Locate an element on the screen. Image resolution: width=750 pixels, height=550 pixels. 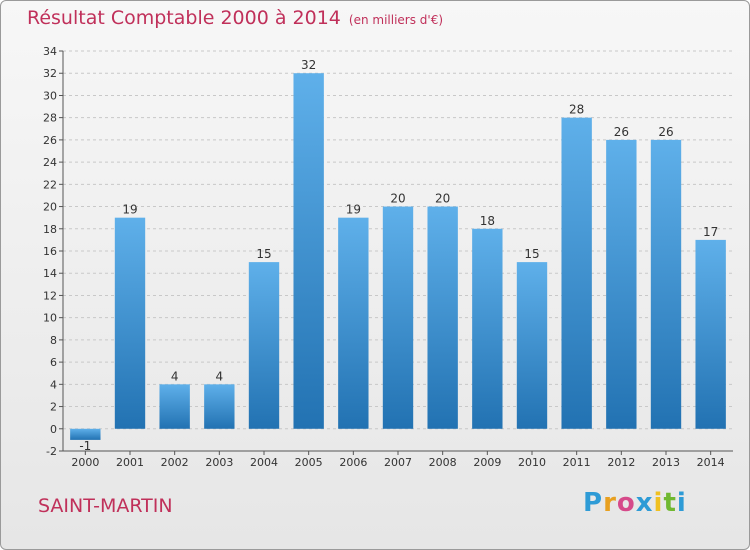
data-label: -1 is located at coordinates (85, 446).